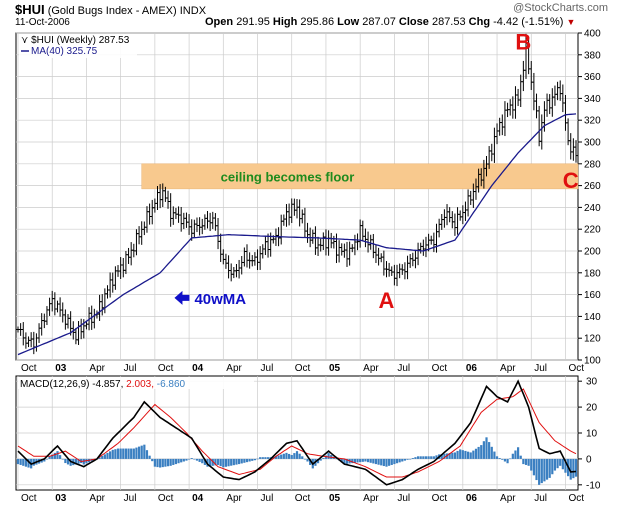  Describe the element at coordinates (479, 22) in the screenshot. I see `chg-label: Chg` at that location.